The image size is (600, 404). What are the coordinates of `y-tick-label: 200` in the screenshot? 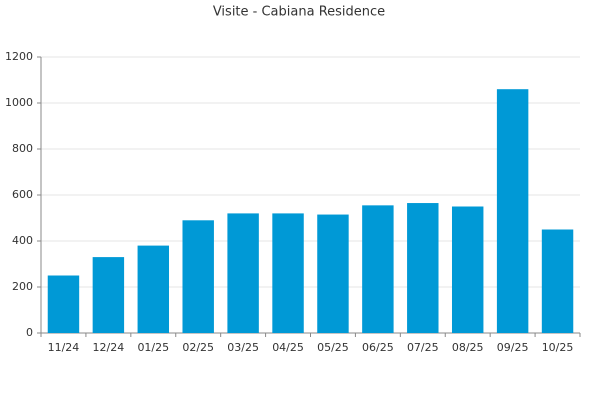 It's located at (22, 286).